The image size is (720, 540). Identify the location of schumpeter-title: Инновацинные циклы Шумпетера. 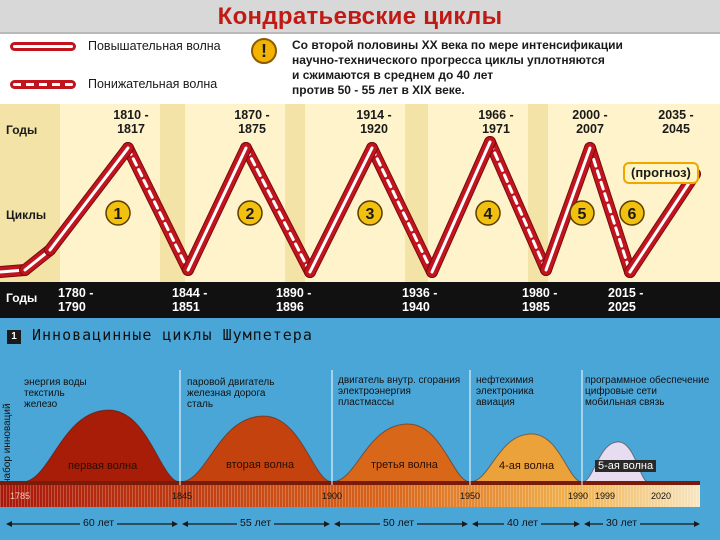
(172, 335).